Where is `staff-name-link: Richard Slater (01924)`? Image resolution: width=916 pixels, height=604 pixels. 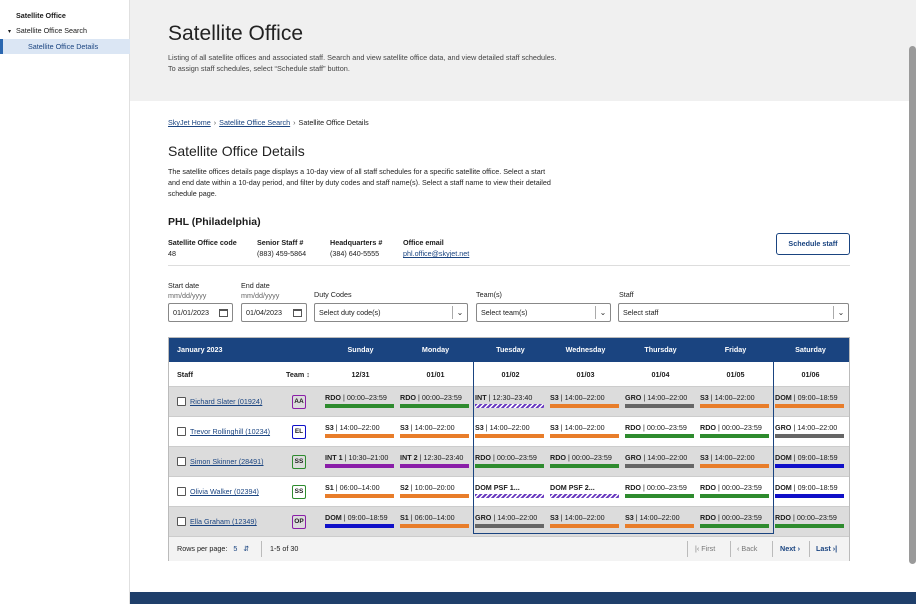
staff-name-link: Richard Slater (01924) is located at coordinates (226, 401).